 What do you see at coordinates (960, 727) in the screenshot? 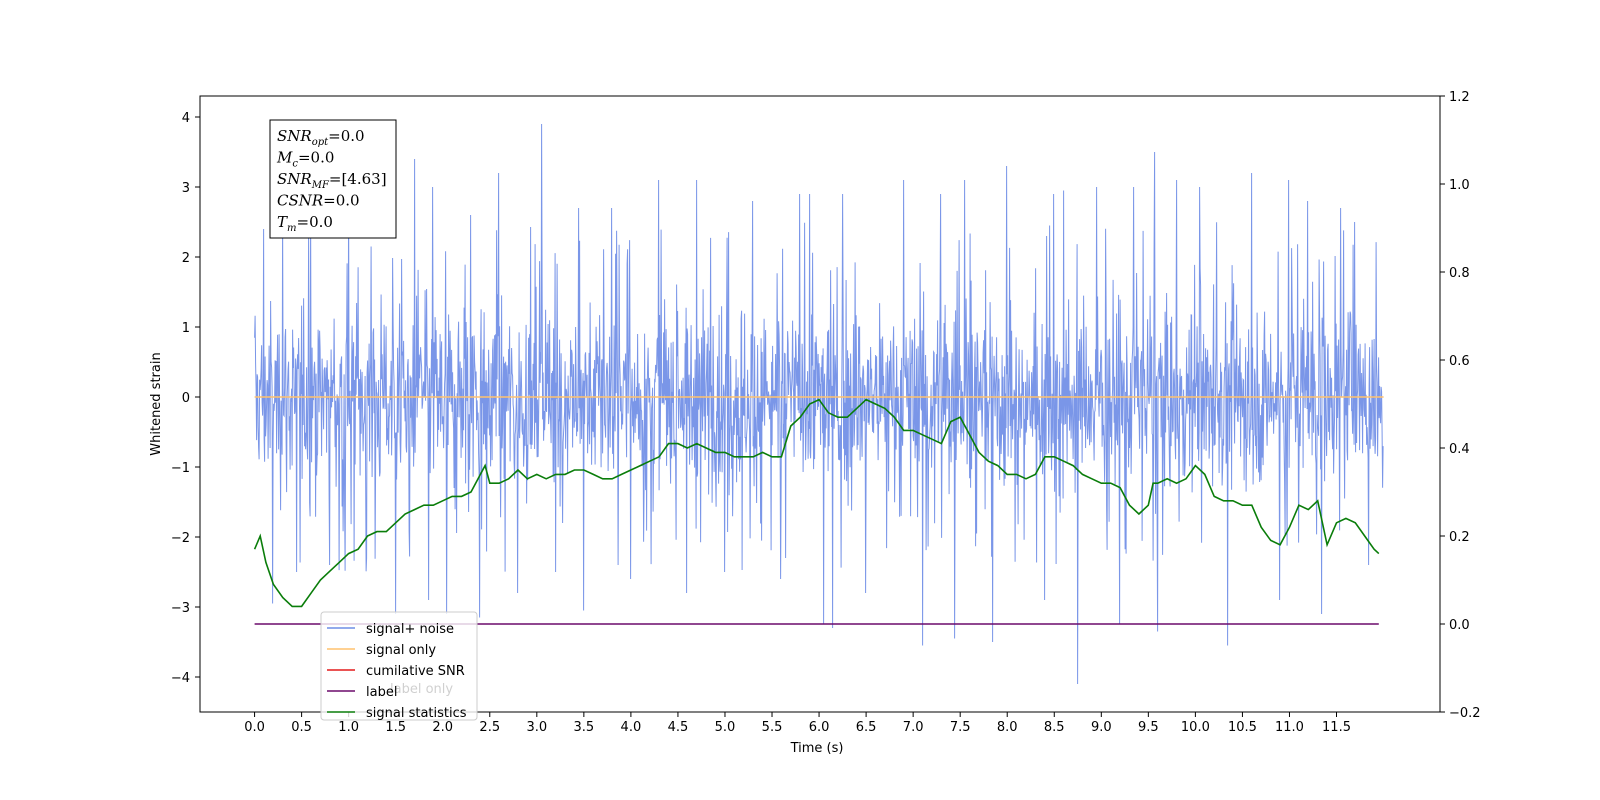
I see `x-tick-label: 7.5` at bounding box center [960, 727].